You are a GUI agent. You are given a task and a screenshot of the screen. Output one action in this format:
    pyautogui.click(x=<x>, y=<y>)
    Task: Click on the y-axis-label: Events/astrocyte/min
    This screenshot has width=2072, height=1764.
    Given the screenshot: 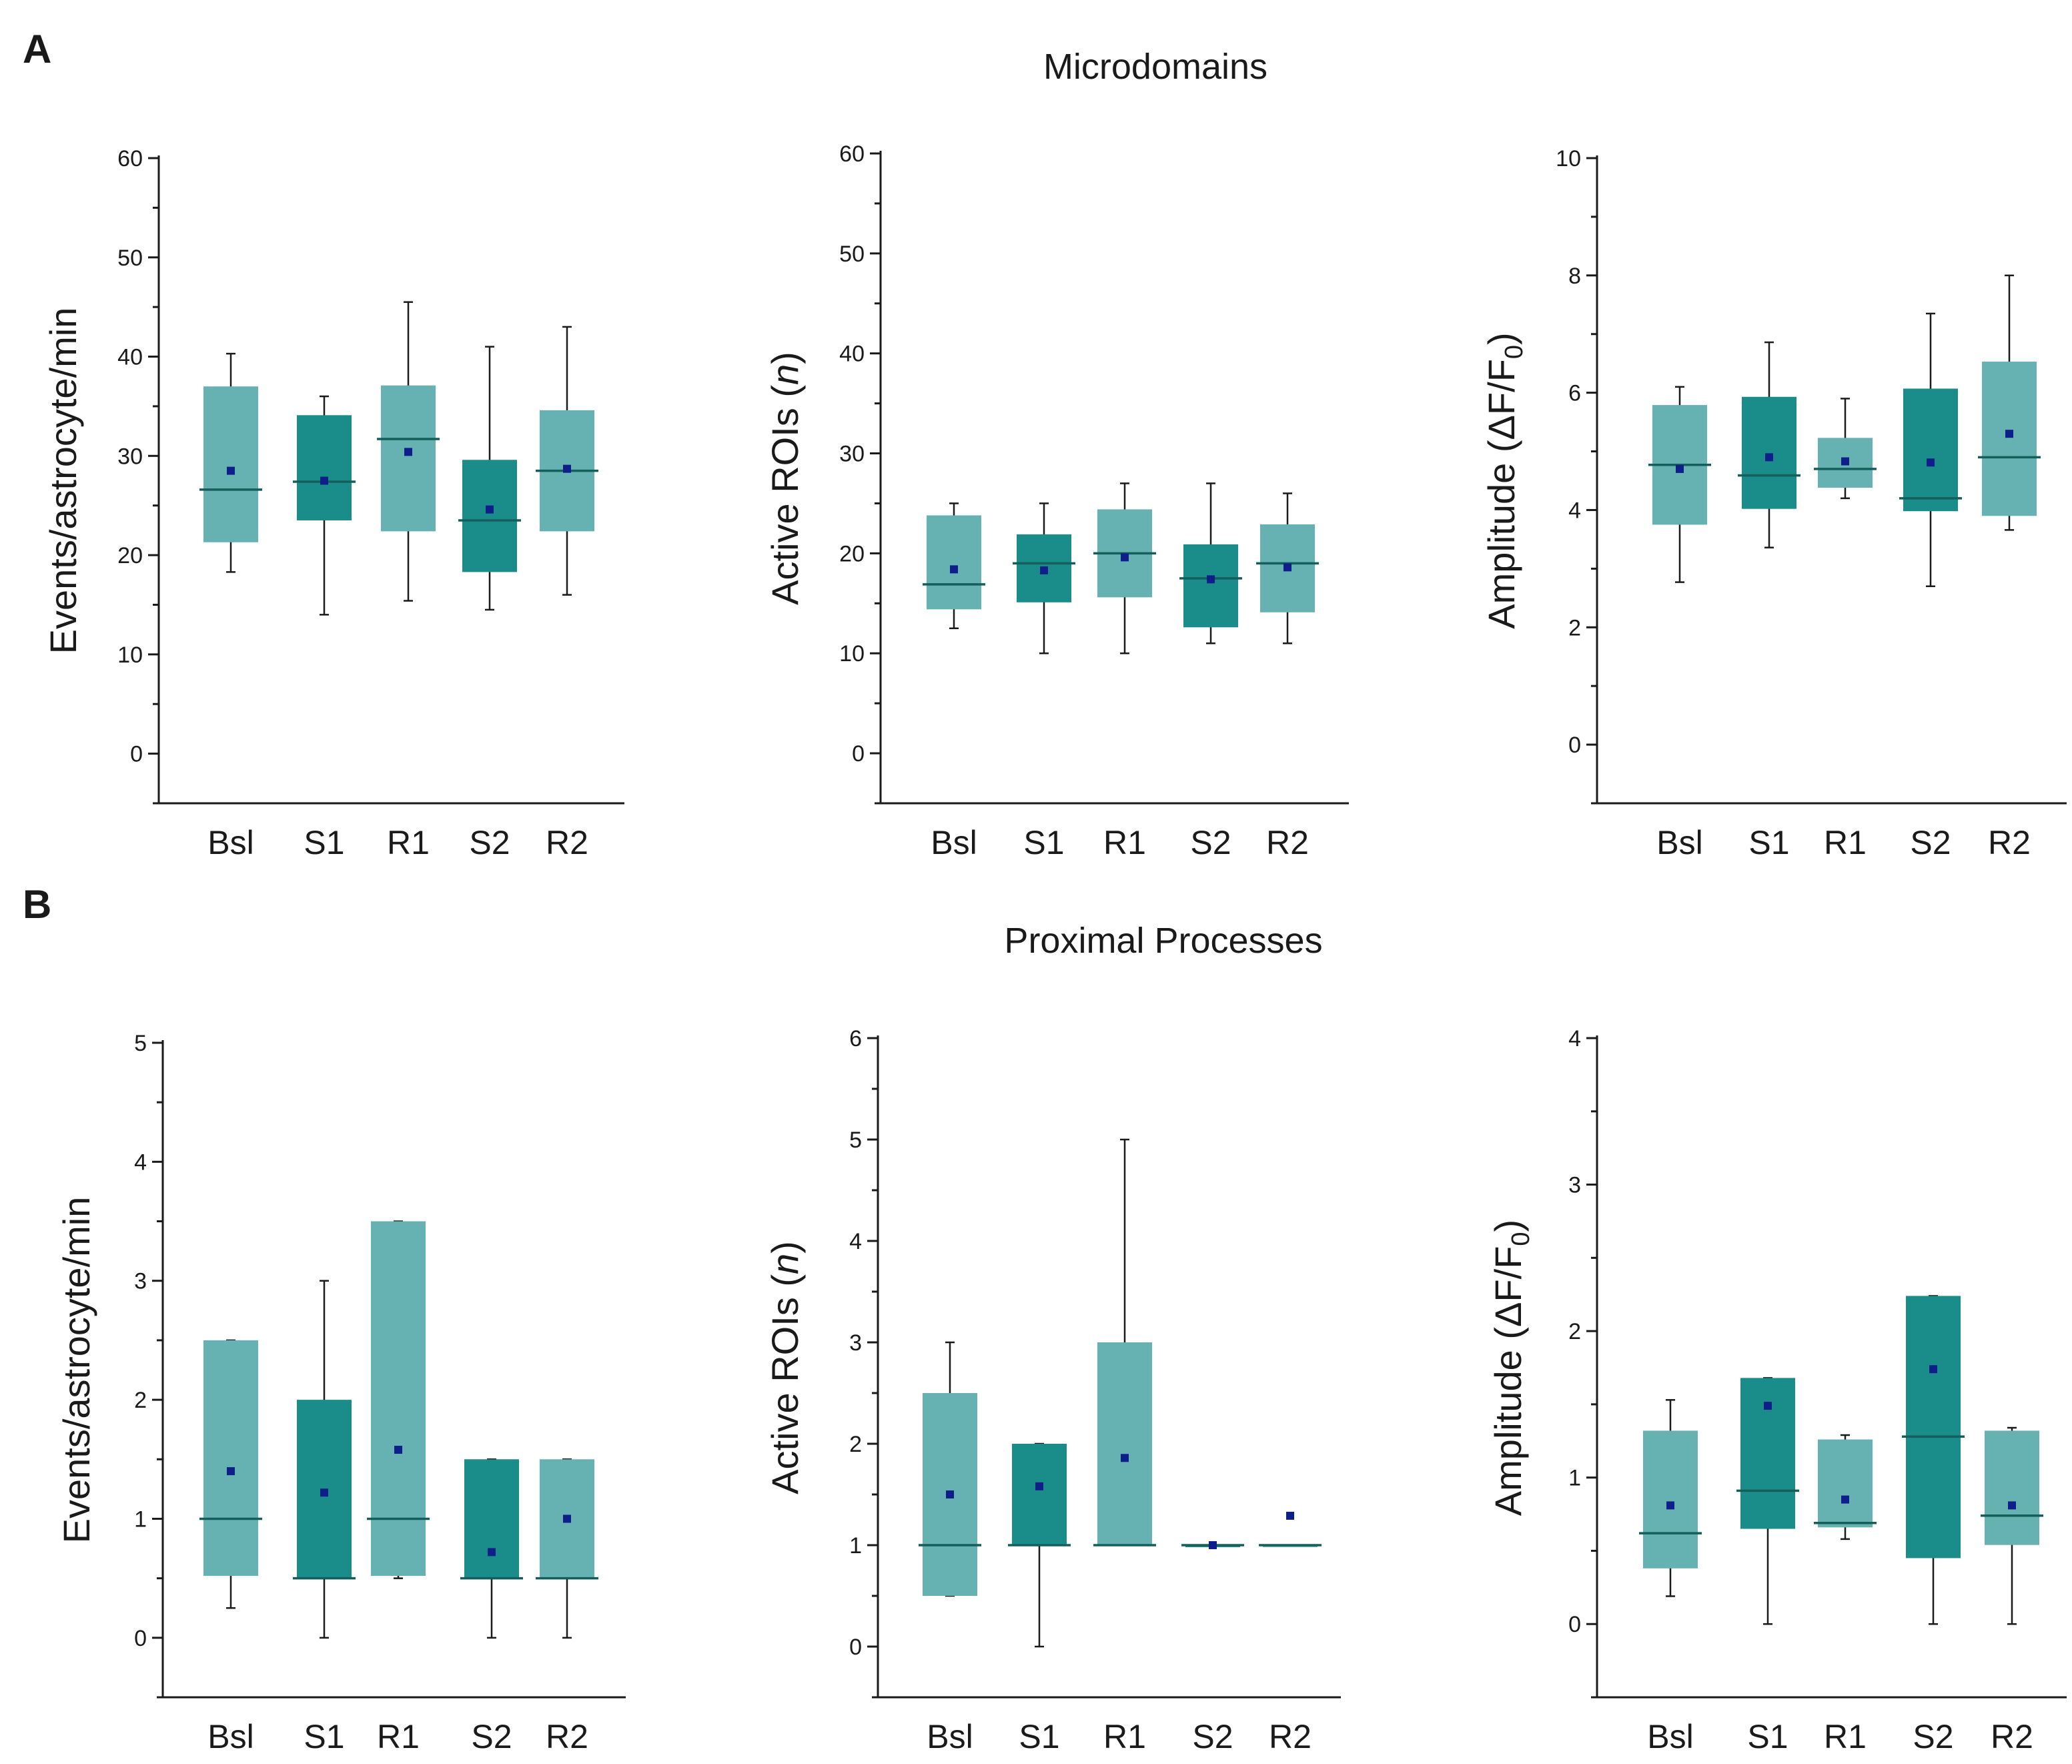 What is the action you would take?
    pyautogui.click(x=76, y=1370)
    